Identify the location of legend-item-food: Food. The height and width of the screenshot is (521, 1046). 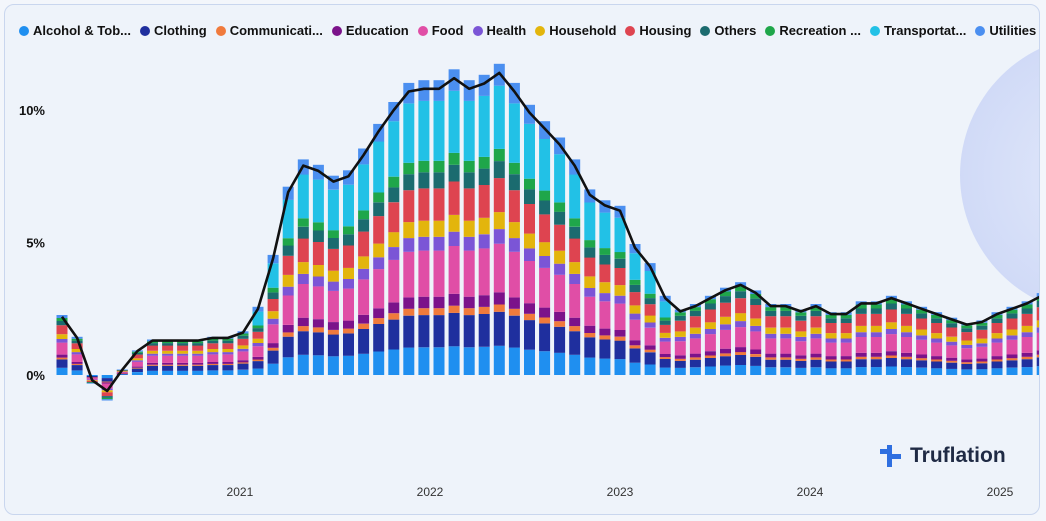
(440, 30).